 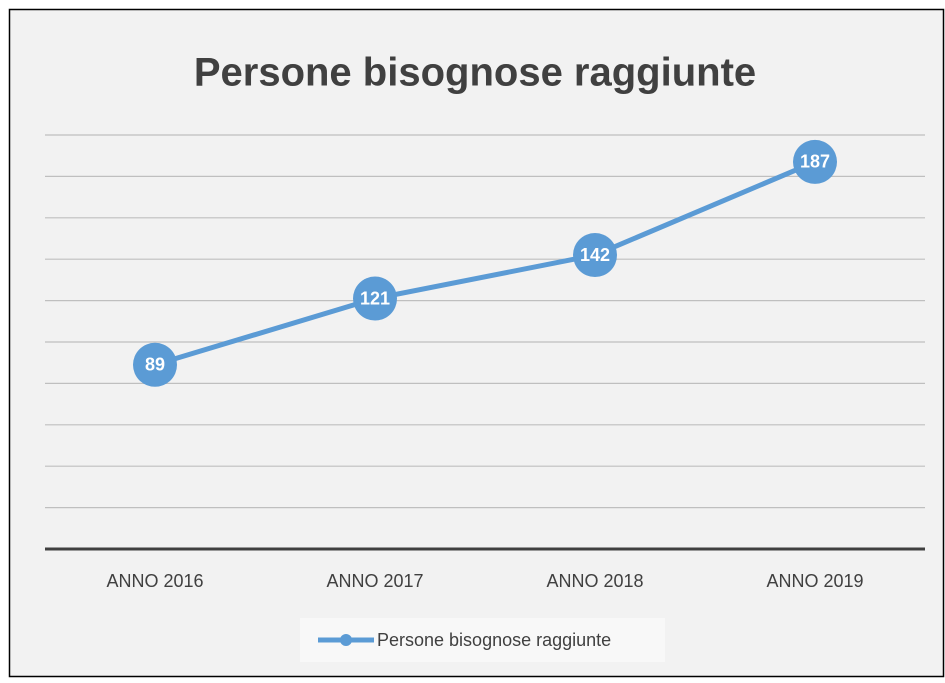 What do you see at coordinates (594, 581) in the screenshot?
I see `x-tick-label: ANNO 2018` at bounding box center [594, 581].